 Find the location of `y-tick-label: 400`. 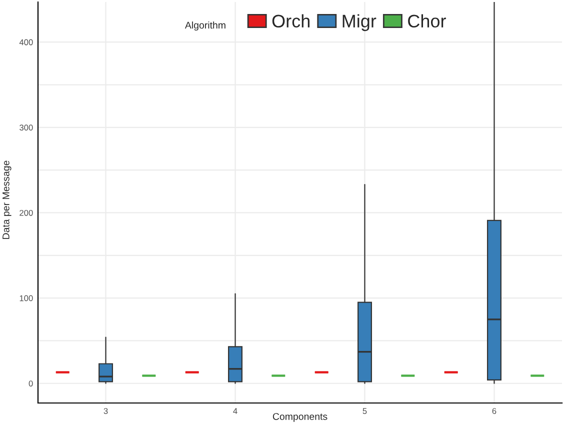

y-tick-label: 400 is located at coordinates (26, 42).